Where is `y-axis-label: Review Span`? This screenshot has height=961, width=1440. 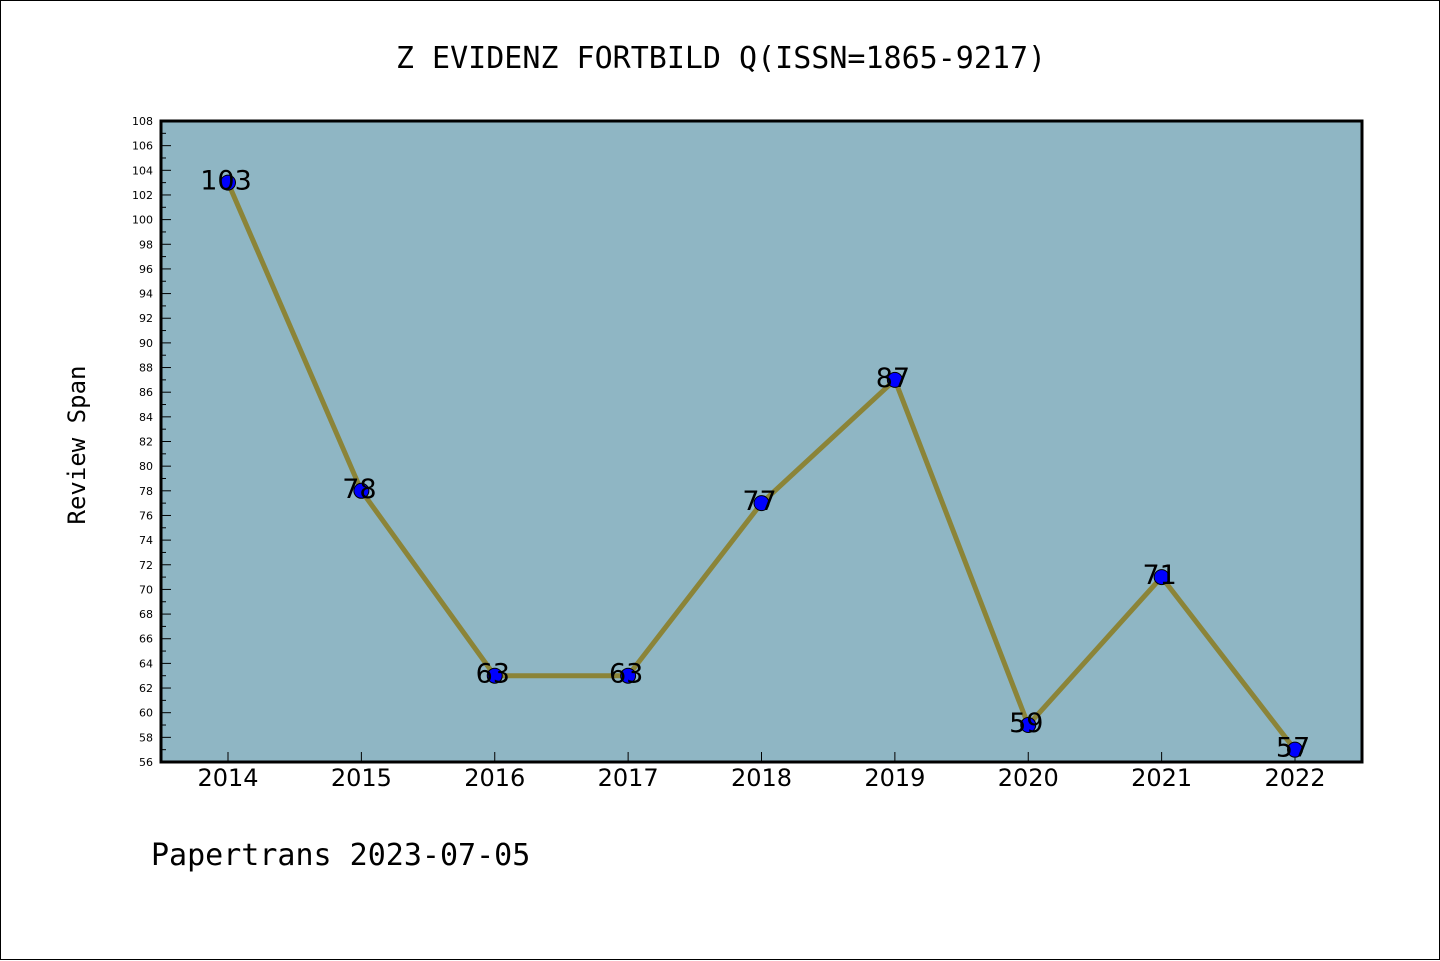 y-axis-label: Review Span is located at coordinates (77, 445).